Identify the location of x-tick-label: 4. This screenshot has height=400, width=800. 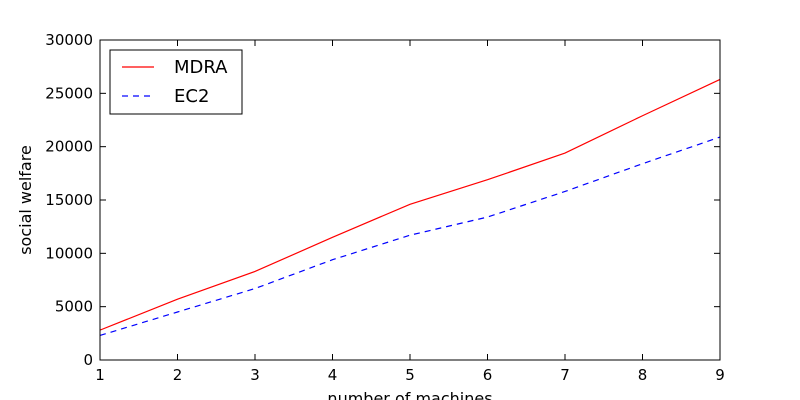
(333, 375).